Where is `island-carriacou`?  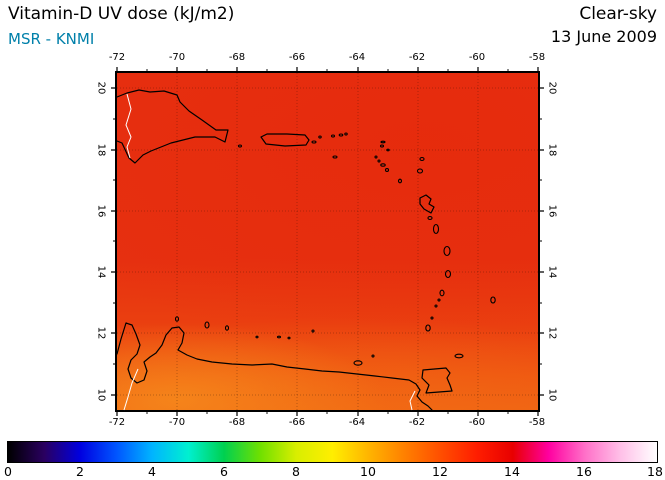
island-carriacou is located at coordinates (432, 318).